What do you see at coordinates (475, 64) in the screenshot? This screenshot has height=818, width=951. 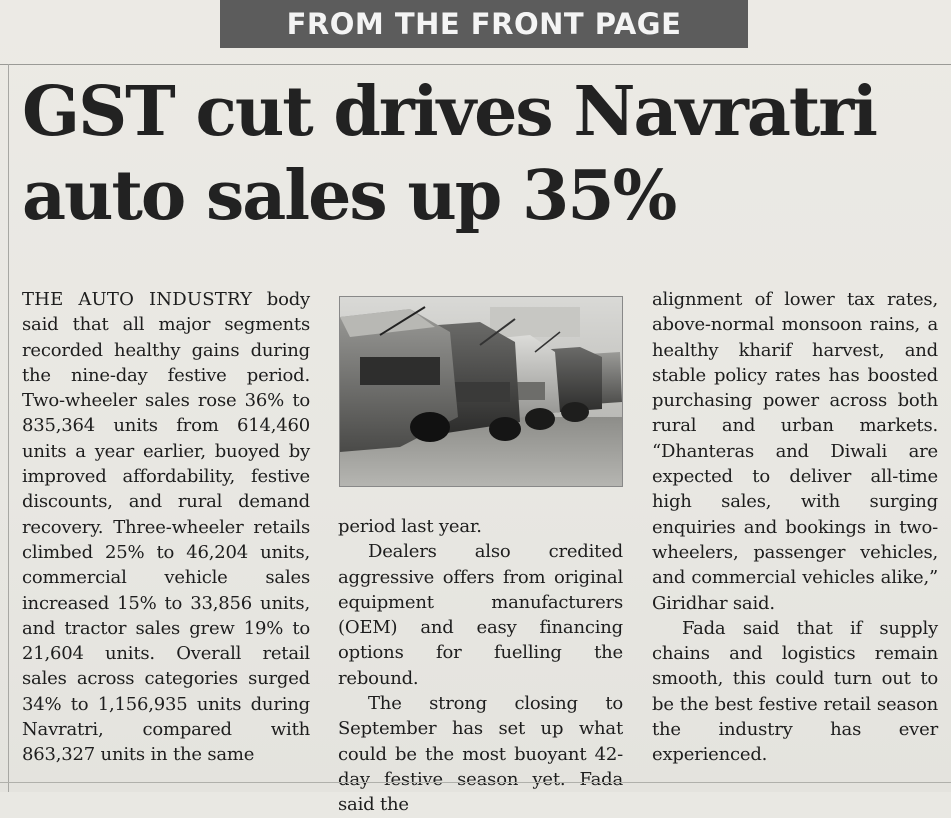 I see `top-divider` at bounding box center [475, 64].